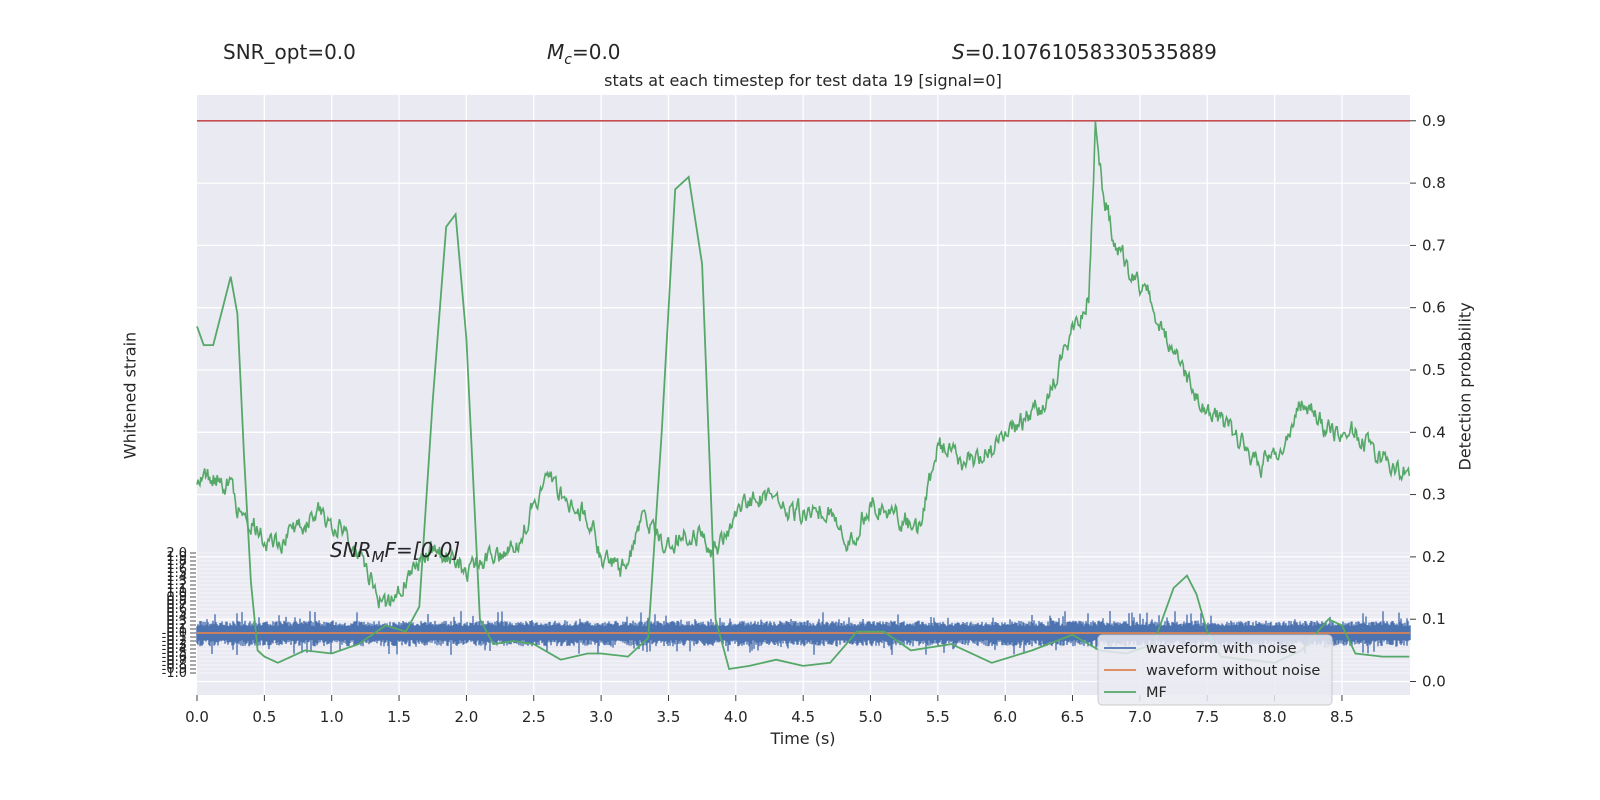  Describe the element at coordinates (197, 717) in the screenshot. I see `x-tick-label: 0.0` at that location.